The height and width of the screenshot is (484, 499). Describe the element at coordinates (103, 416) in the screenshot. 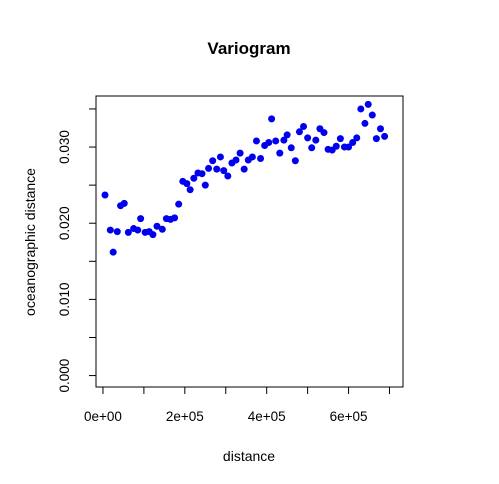

I see `x-tick-label: 0e+00` at that location.